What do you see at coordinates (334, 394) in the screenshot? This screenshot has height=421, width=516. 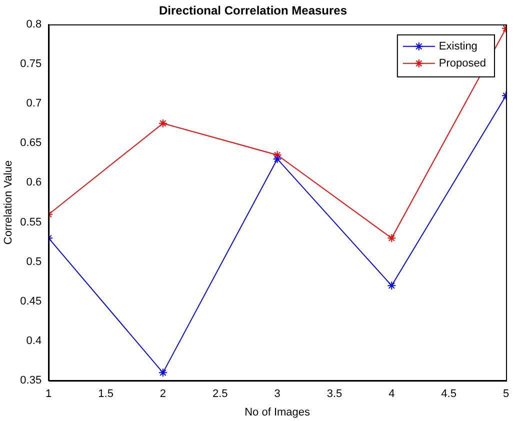 I see `x-tick-label: 3.5` at bounding box center [334, 394].